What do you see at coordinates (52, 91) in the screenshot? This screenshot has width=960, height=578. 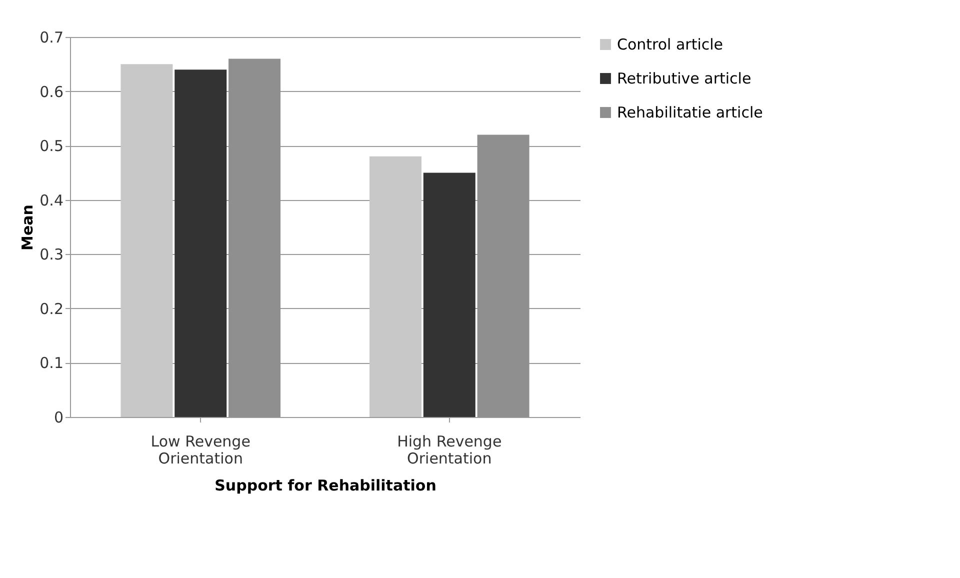 I see `y-tick-label: 0.6` at bounding box center [52, 91].